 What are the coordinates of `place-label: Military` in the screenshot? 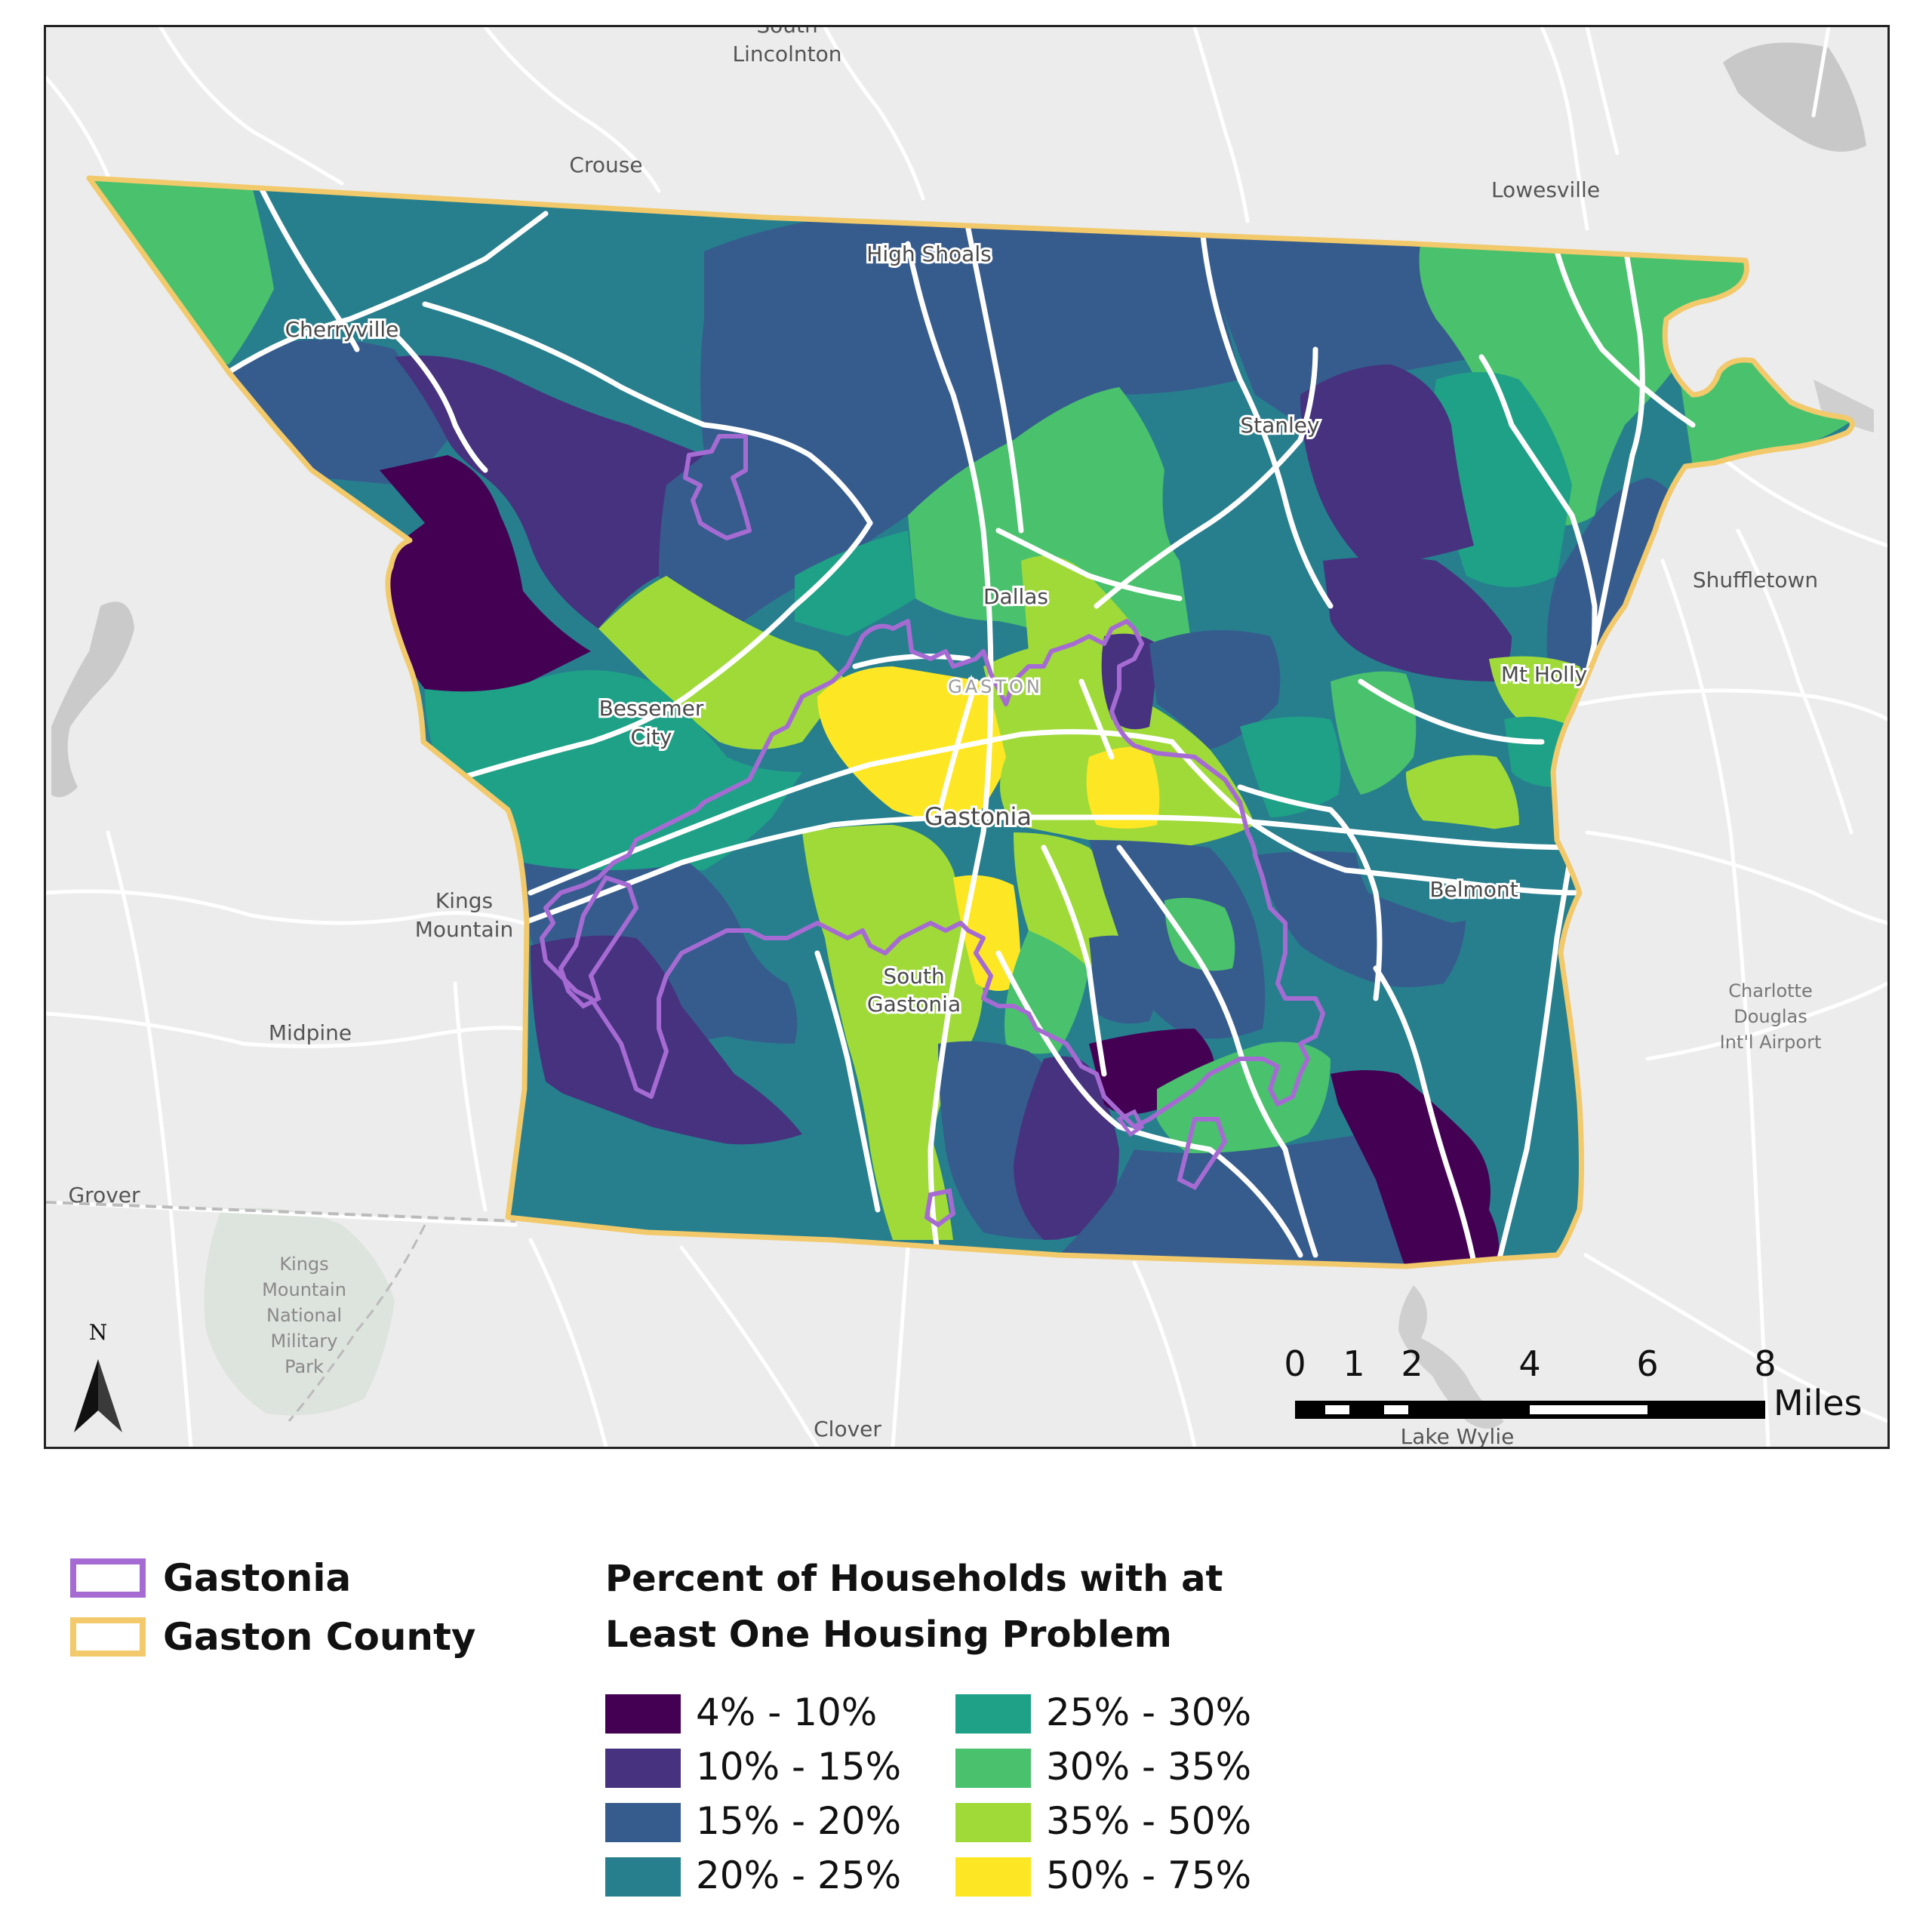 It's located at (304, 1341).